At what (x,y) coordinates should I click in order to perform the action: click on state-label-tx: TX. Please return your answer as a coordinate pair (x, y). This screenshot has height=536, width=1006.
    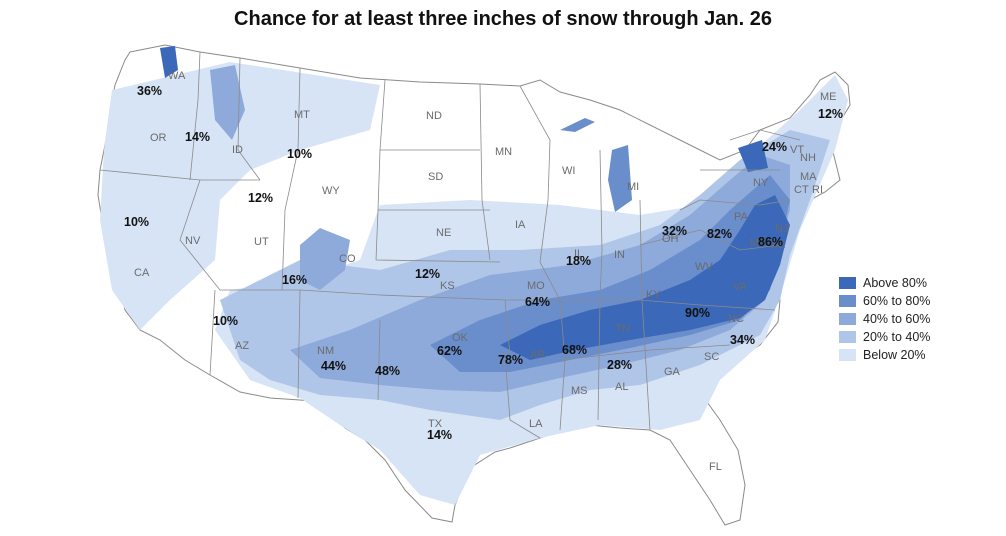
    Looking at the image, I should click on (435, 424).